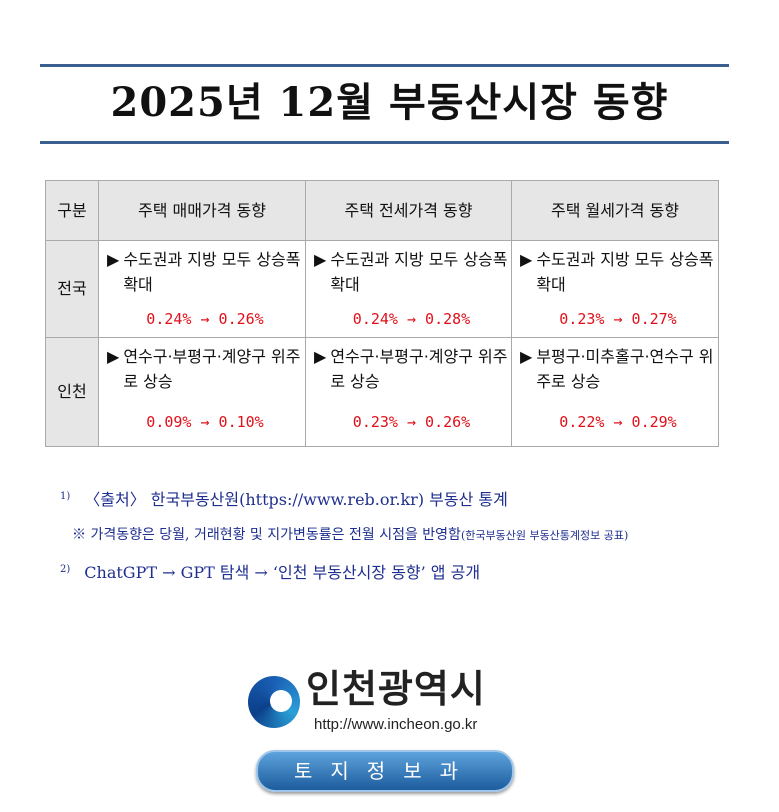  I want to click on title-top-rule, so click(384, 65).